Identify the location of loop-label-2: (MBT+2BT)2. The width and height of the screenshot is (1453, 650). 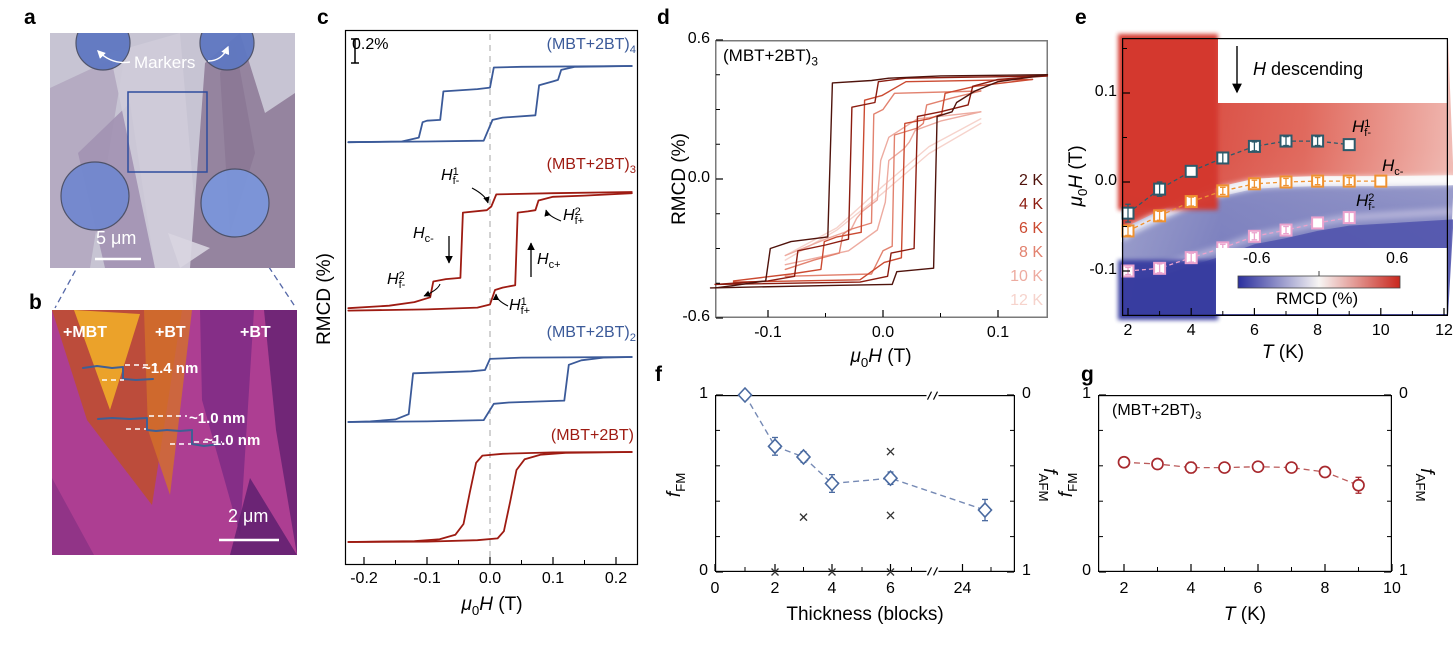
(591, 334).